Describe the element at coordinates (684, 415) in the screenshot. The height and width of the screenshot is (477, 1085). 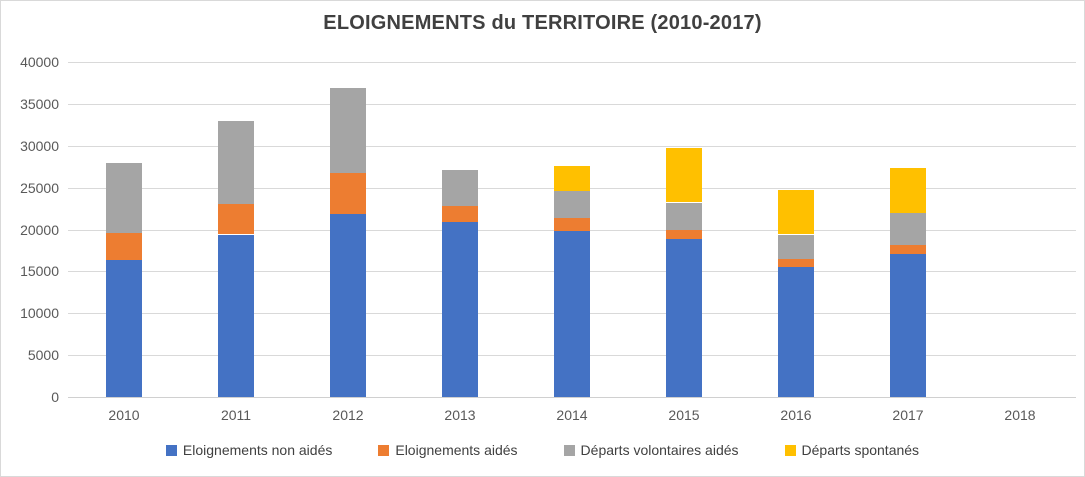
I see `x-tick-label: 2015` at that location.